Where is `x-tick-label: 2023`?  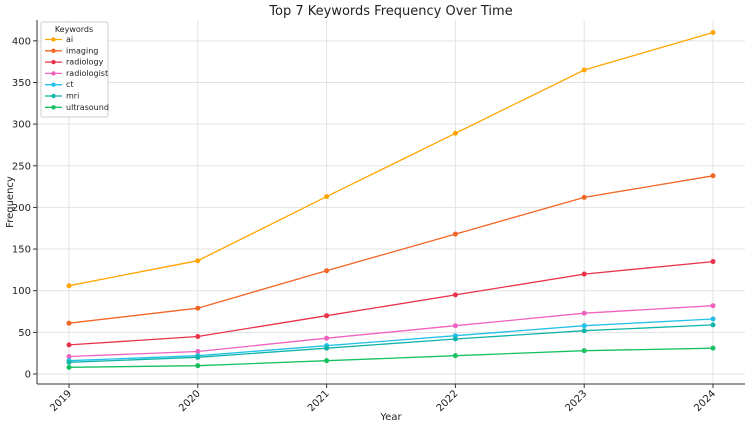
x-tick-label: 2023 is located at coordinates (577, 401).